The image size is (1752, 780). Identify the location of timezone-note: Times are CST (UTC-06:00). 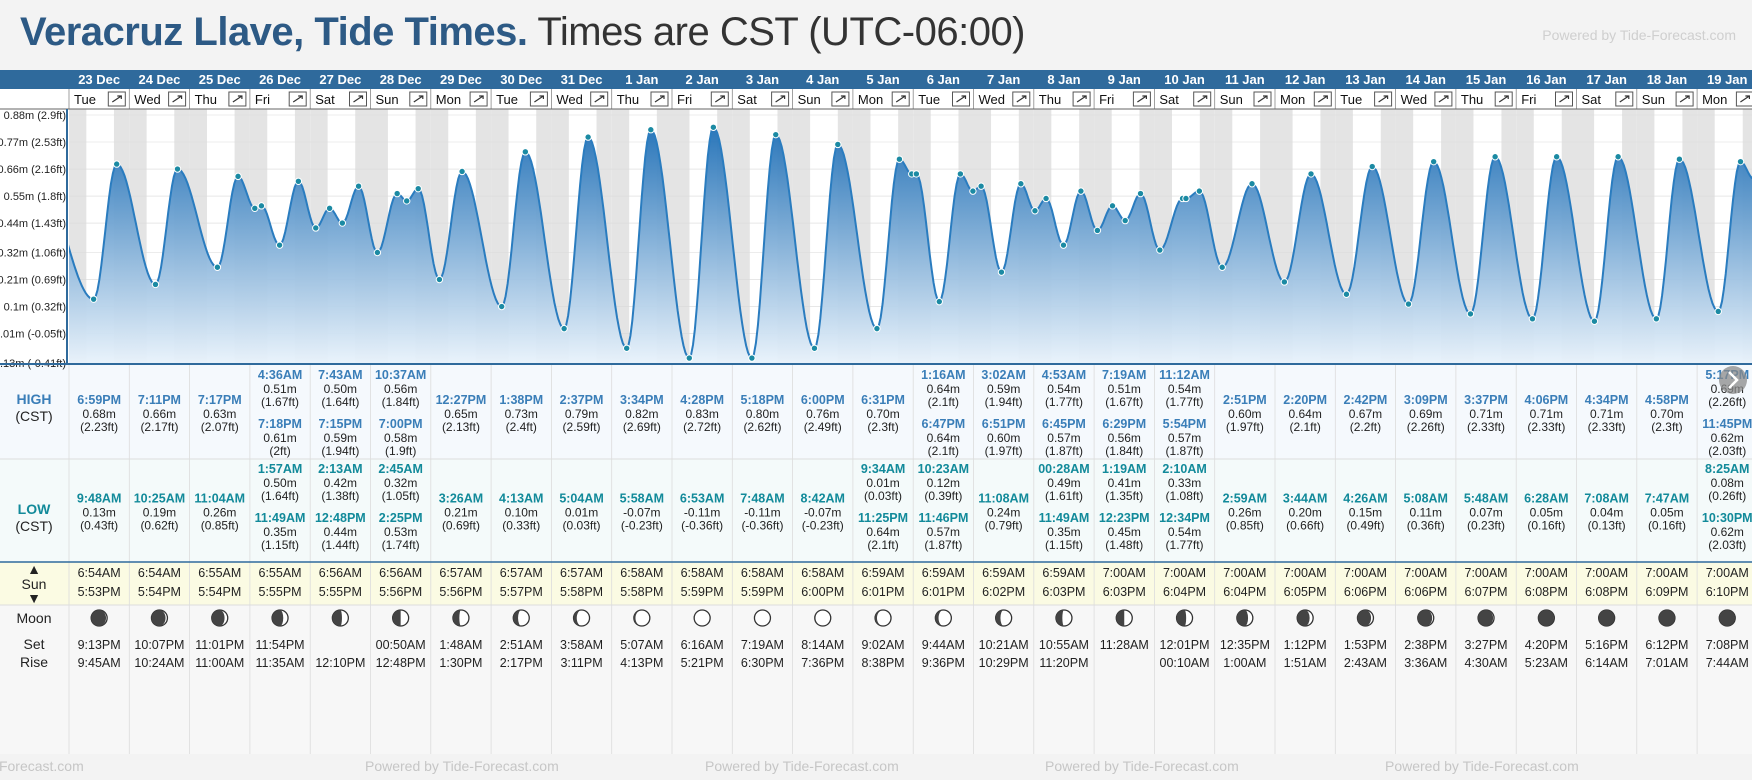
(781, 32).